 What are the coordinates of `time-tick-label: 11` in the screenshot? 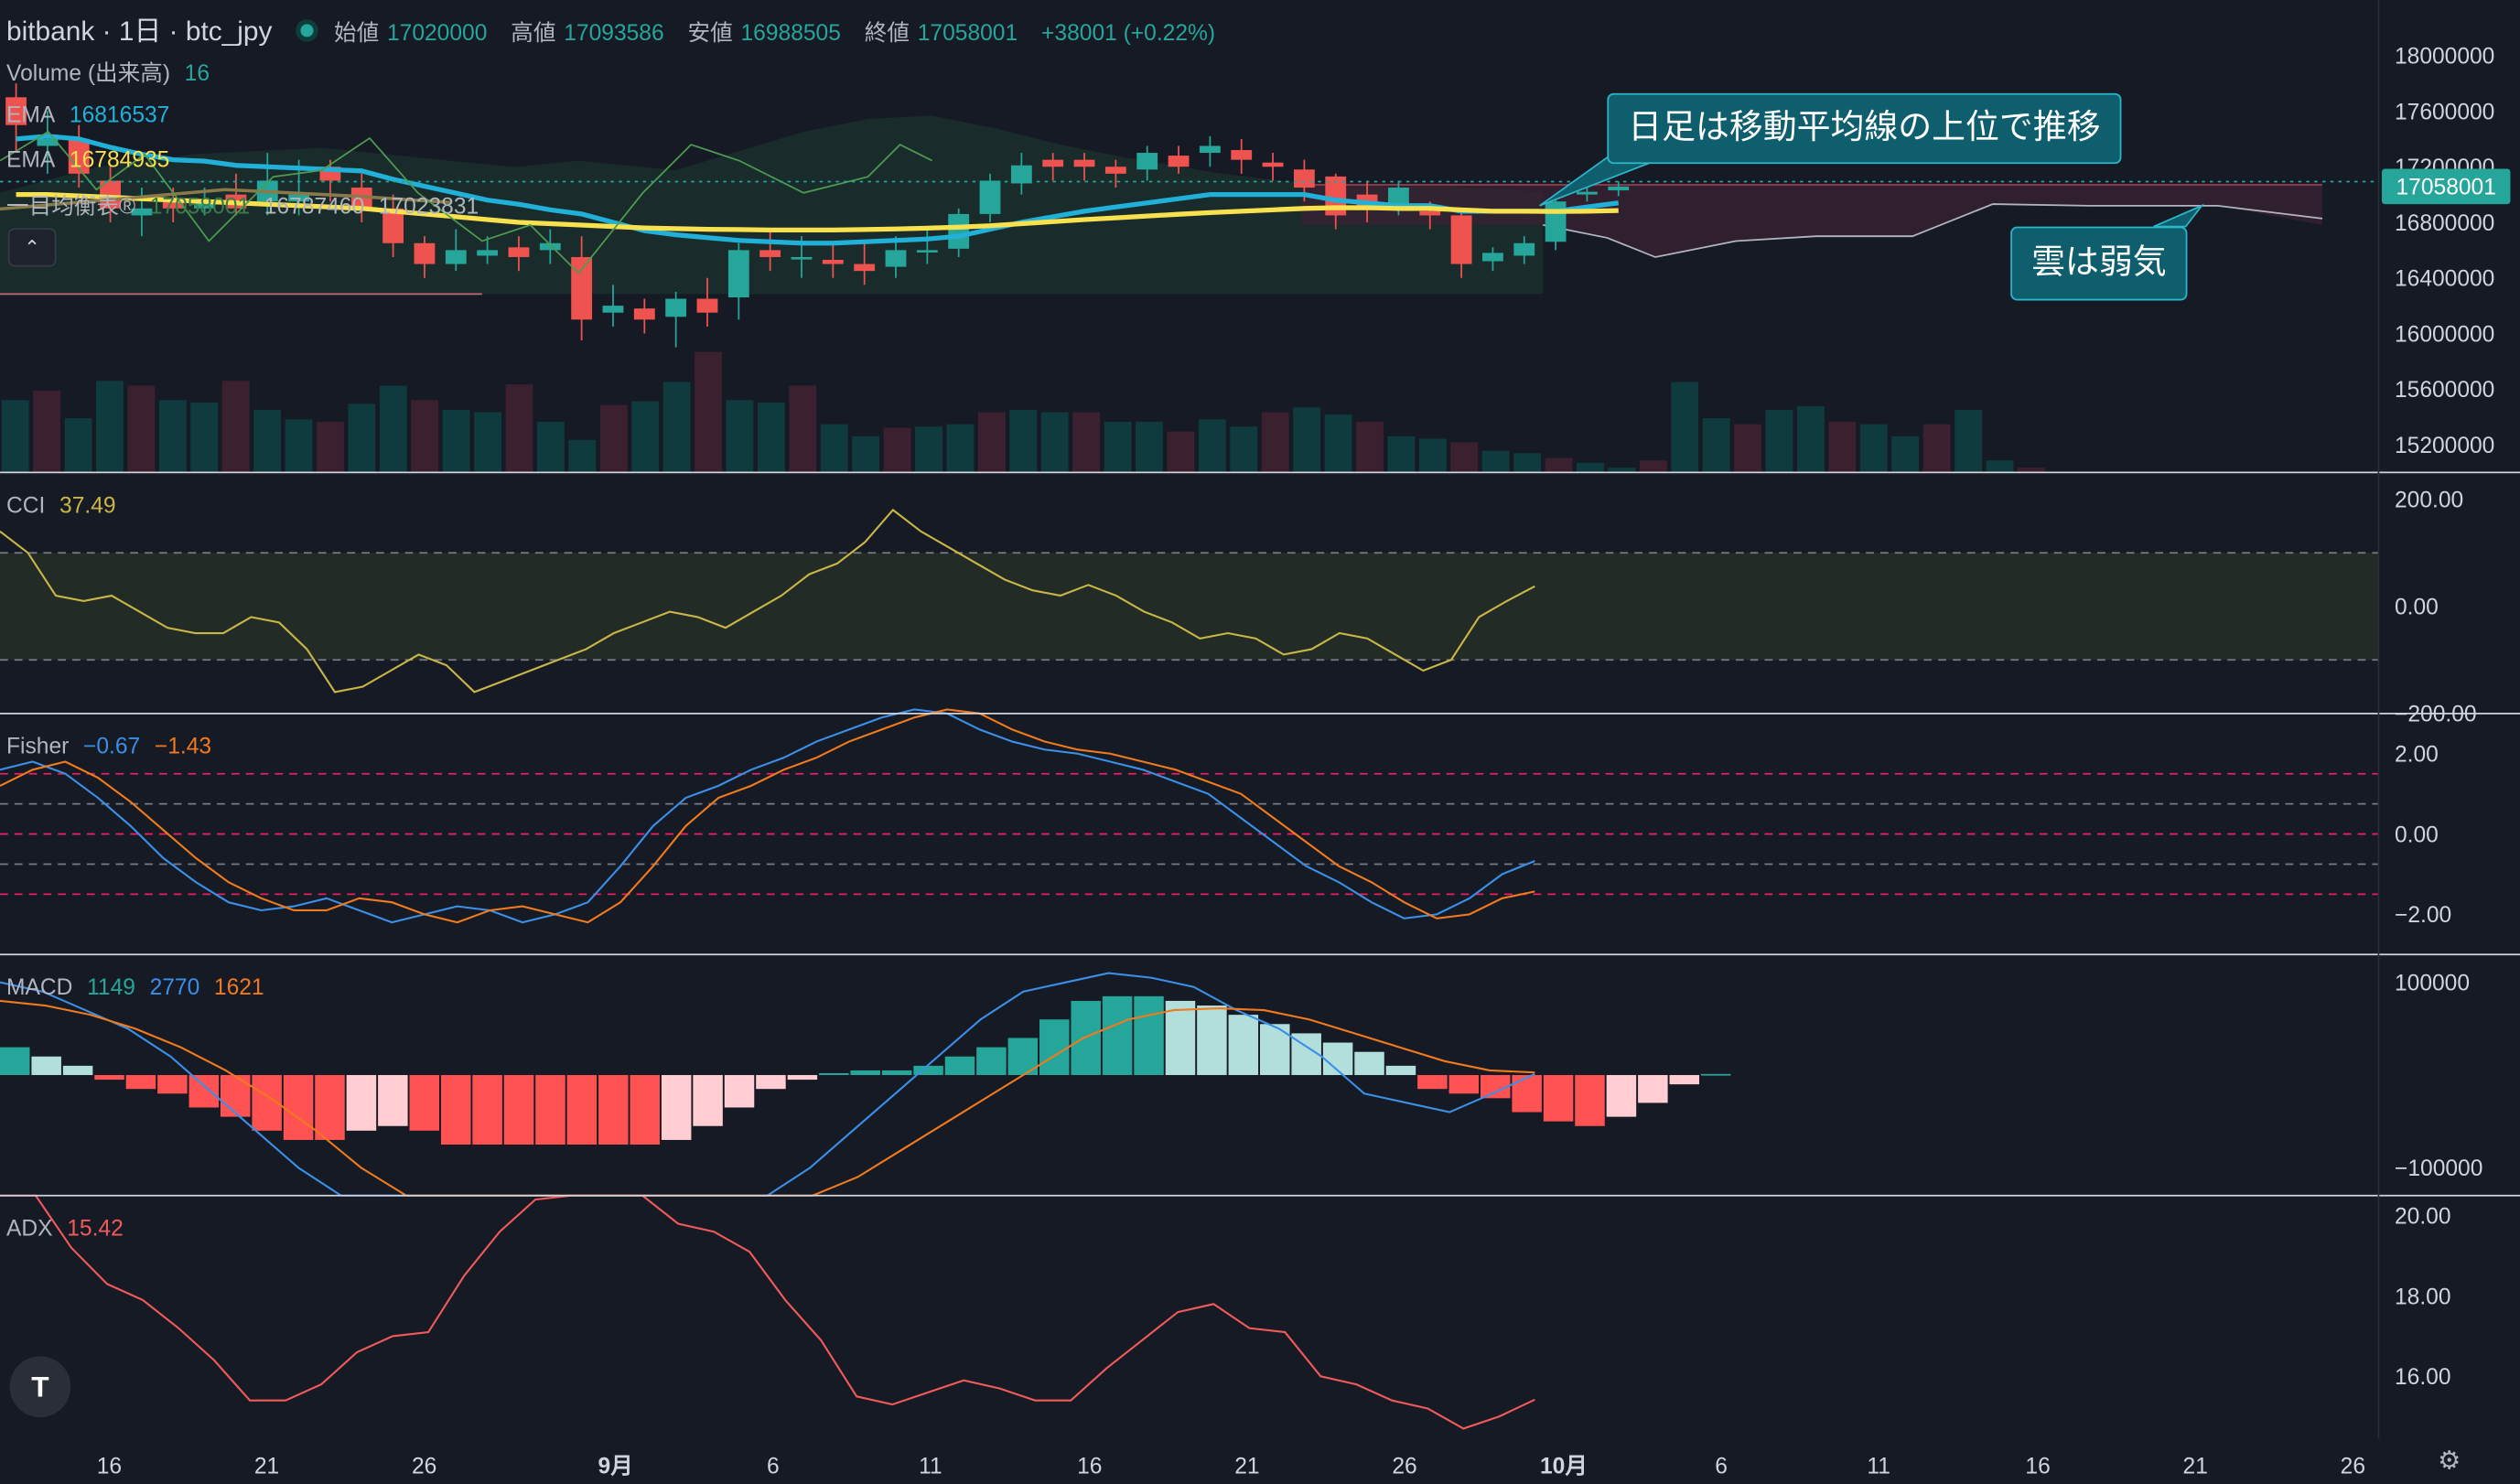 It's located at (930, 1467).